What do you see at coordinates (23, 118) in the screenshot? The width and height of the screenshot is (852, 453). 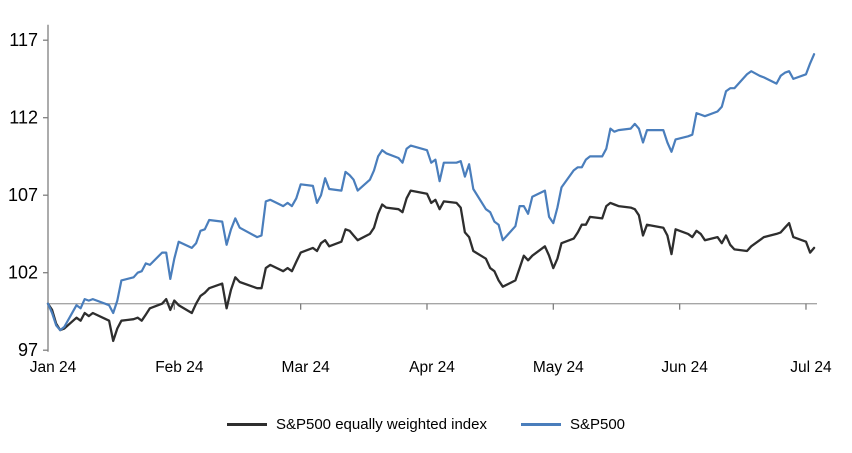 I see `y-axis-label: 112` at bounding box center [23, 118].